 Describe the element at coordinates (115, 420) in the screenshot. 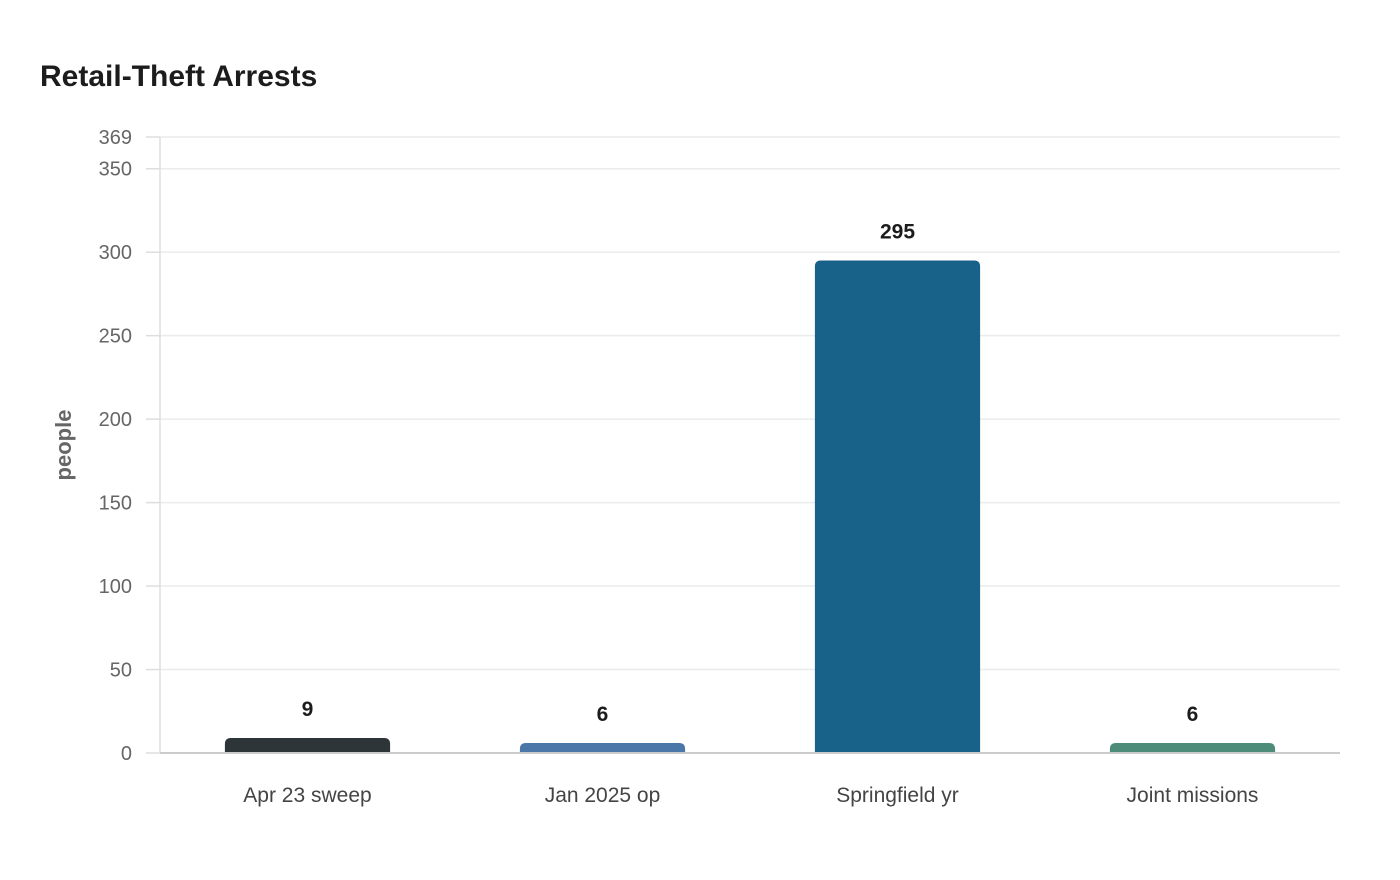

I see `y-tick-label: 200` at that location.